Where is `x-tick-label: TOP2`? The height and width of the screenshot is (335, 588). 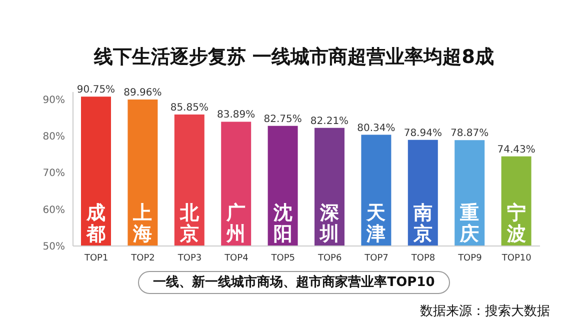 x-tick-label: TOP2 is located at coordinates (142, 258).